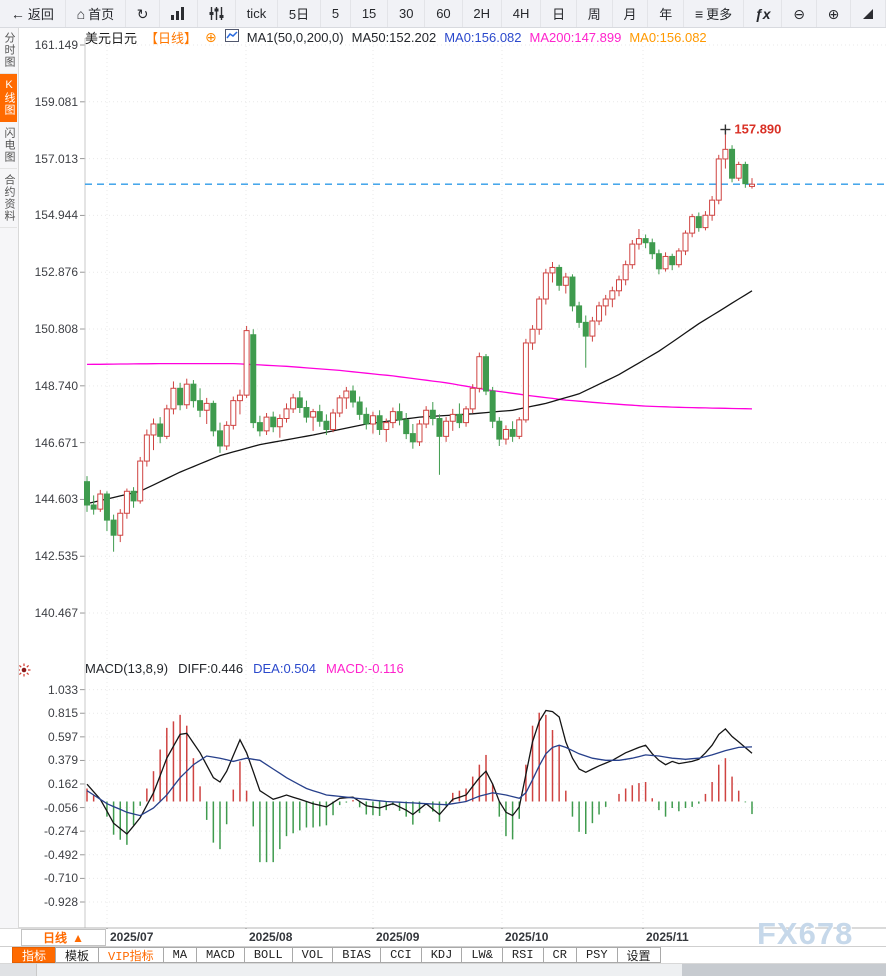 This screenshot has height=976, width=886. Describe the element at coordinates (522, 13) in the screenshot. I see `toolbar-button-4h: 4H` at that location.